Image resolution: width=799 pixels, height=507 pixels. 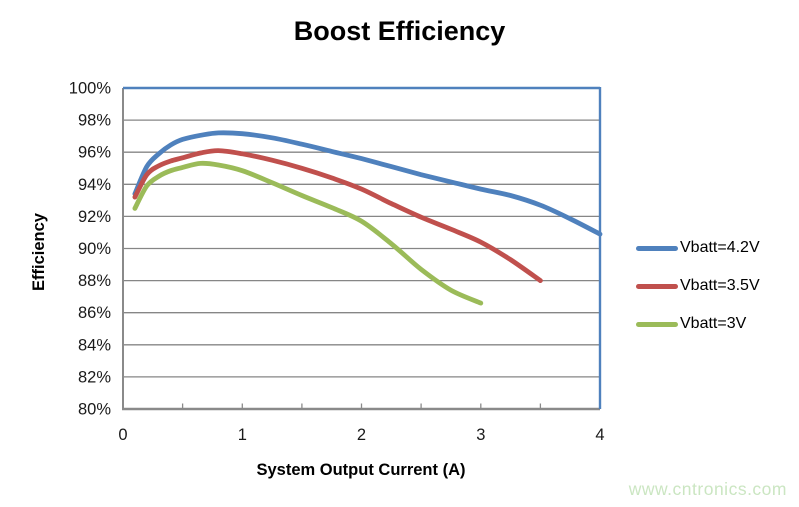 I want to click on curve-Vbatt=4.2V, so click(x=367, y=183).